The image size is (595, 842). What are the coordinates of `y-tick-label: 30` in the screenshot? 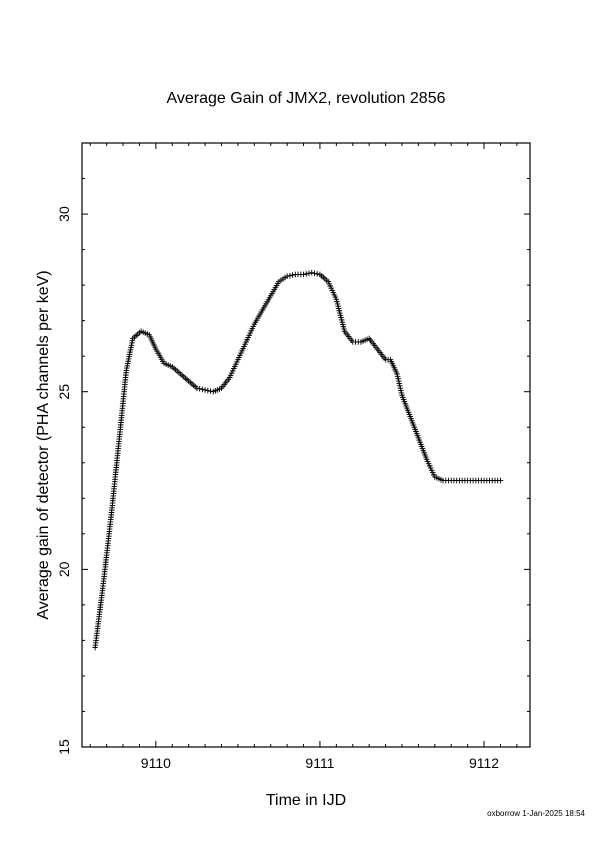 It's located at (64, 214).